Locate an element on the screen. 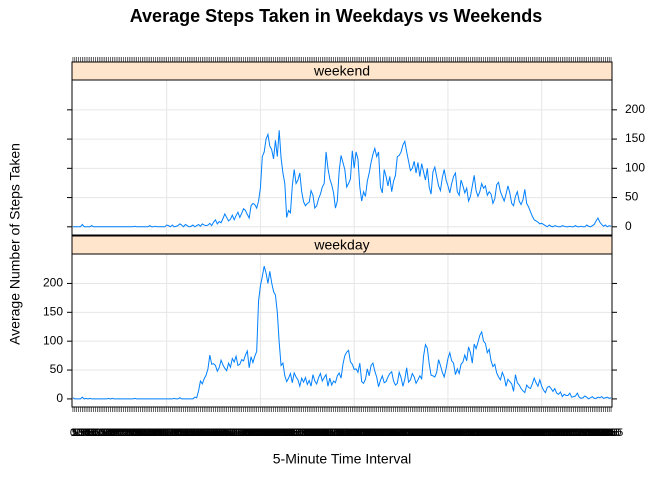 The image size is (672, 480). x-tick-label: 1025 is located at coordinates (307, 433).